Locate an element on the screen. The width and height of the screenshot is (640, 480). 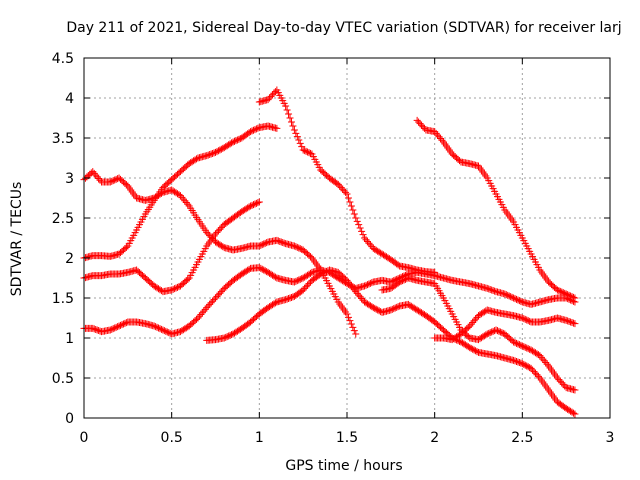
series-track-g is located at coordinates (496, 209).